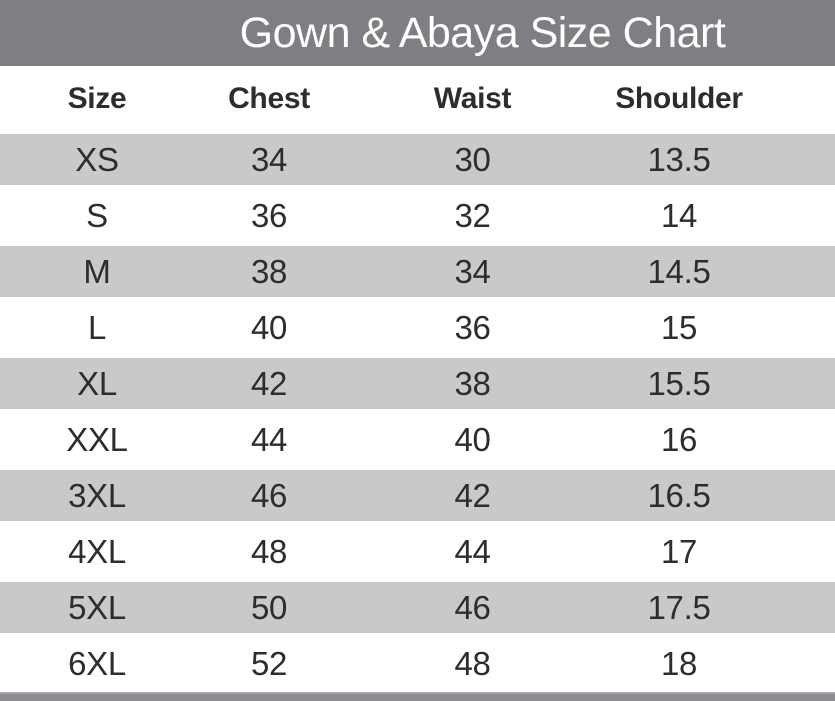 This screenshot has width=835, height=701. I want to click on measurement-value: 50, so click(277, 608).